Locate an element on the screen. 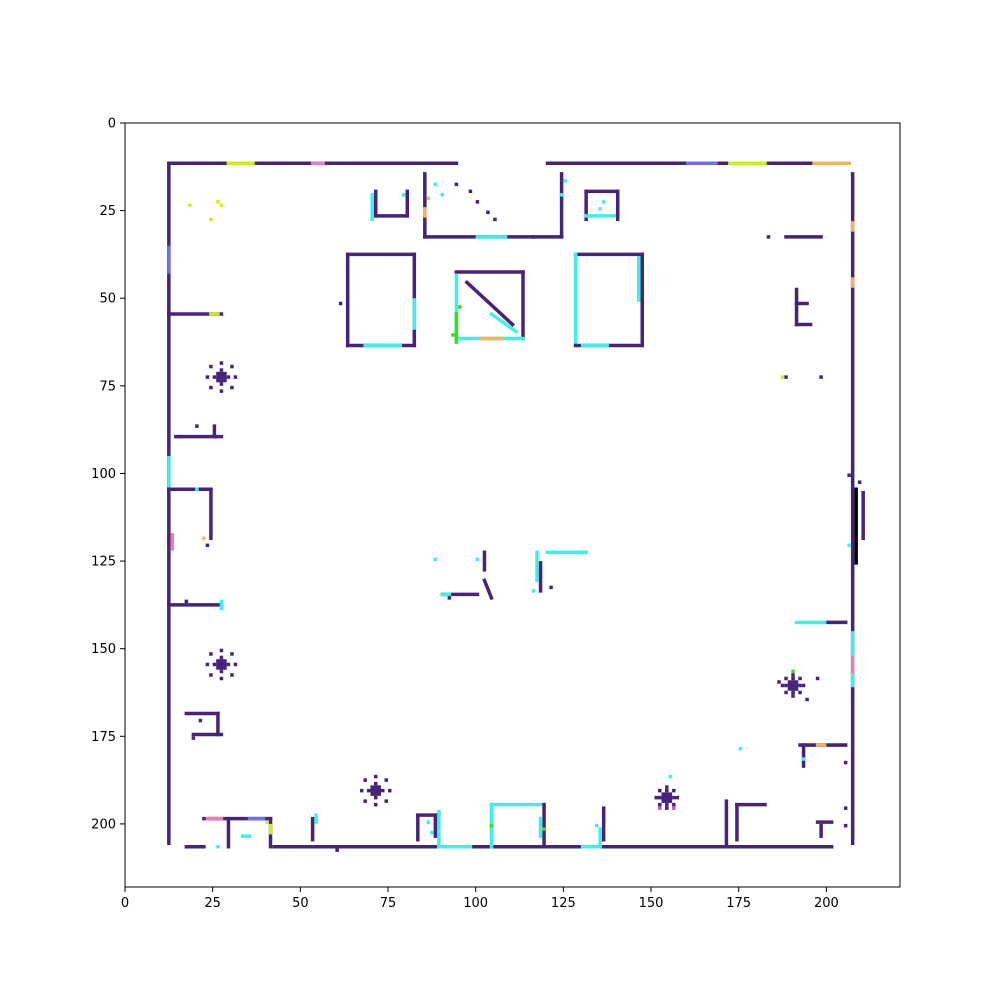  x-axis: 0 25 50 75 100 125 150 175 200 is located at coordinates (480, 899).